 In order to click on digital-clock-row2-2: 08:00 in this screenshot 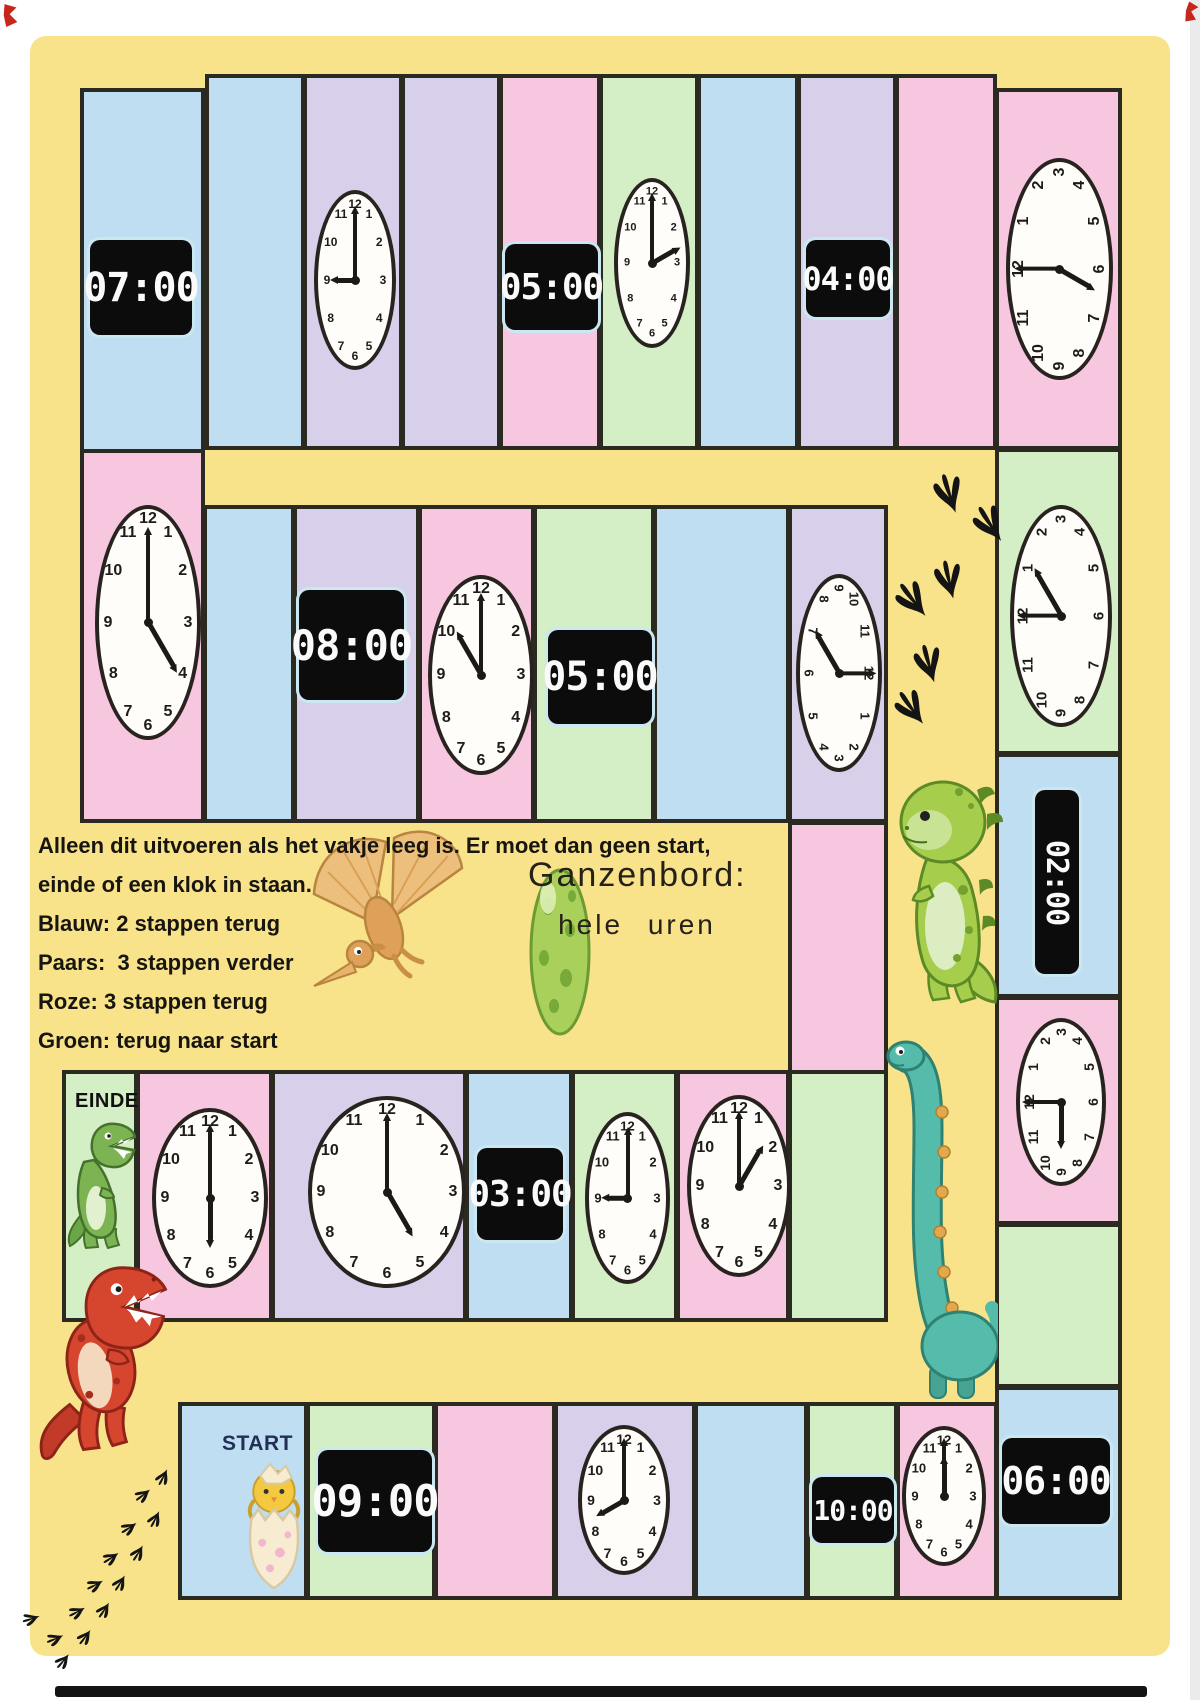, I will do `click(352, 645)`.